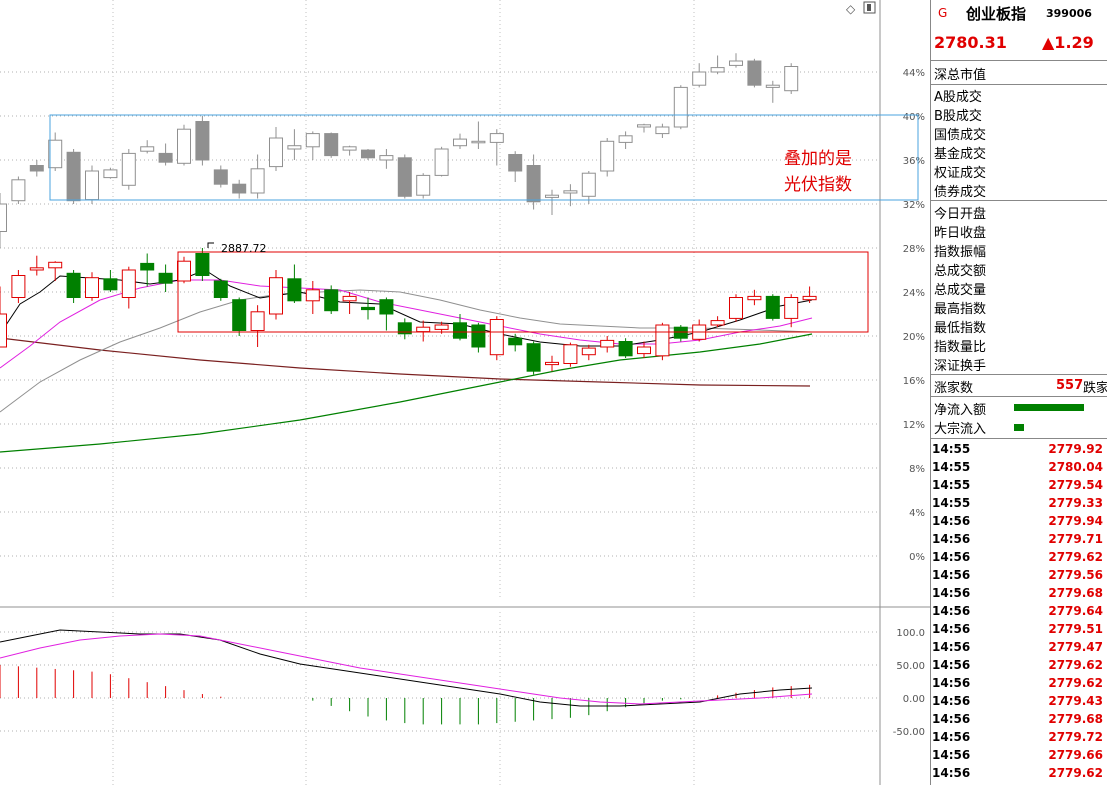 Image resolution: width=1107 pixels, height=785 pixels. What do you see at coordinates (914, 381) in the screenshot?
I see `y-axis-label: 16%` at bounding box center [914, 381].